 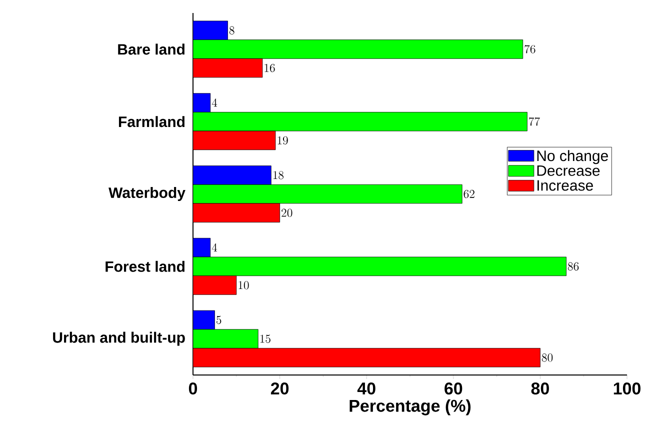 What do you see at coordinates (269, 68) in the screenshot?
I see `data-label: 16` at bounding box center [269, 68].